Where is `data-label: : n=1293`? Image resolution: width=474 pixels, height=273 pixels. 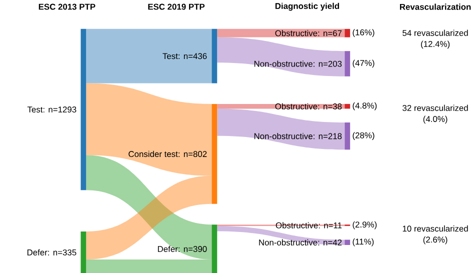
data-label: : n=1293 is located at coordinates (59, 109).